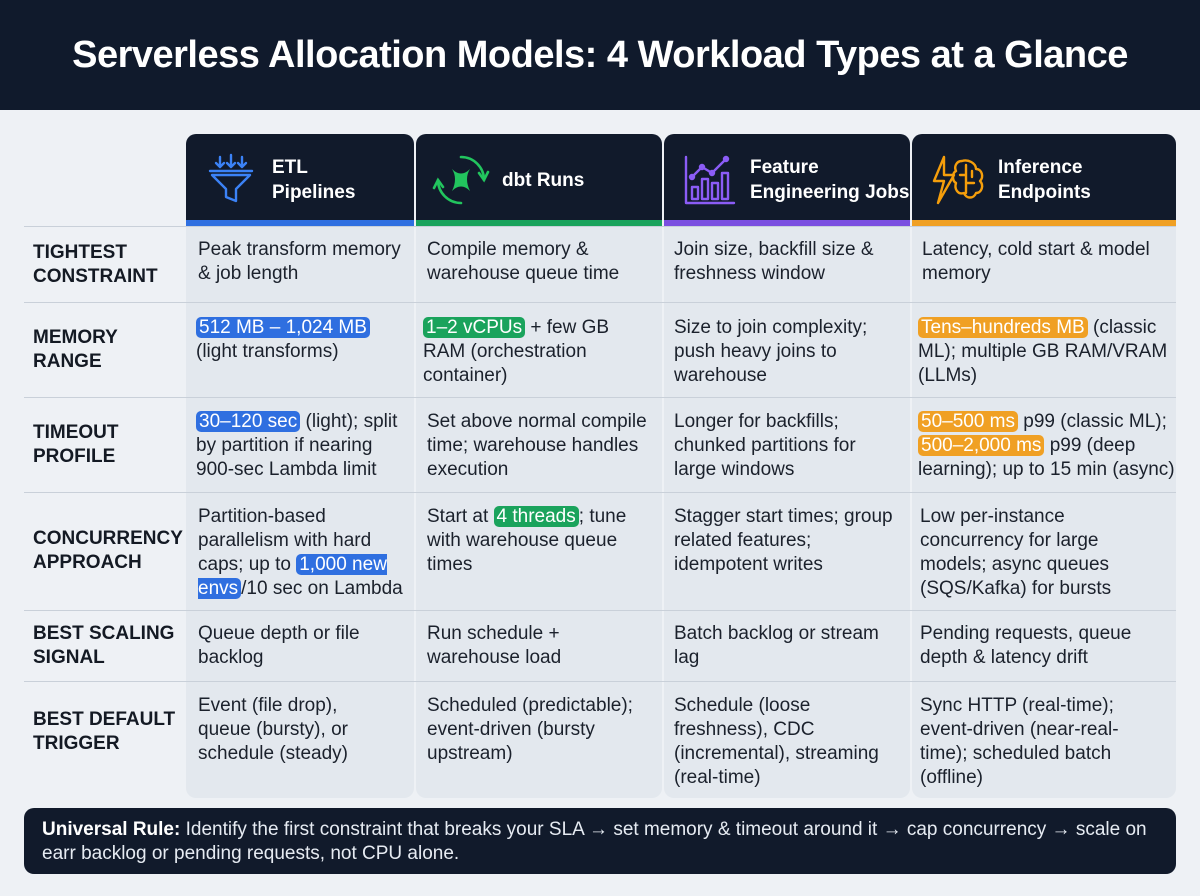 The width and height of the screenshot is (1200, 896). Describe the element at coordinates (543, 180) in the screenshot. I see `column-title-line1: dbt Runs` at that location.